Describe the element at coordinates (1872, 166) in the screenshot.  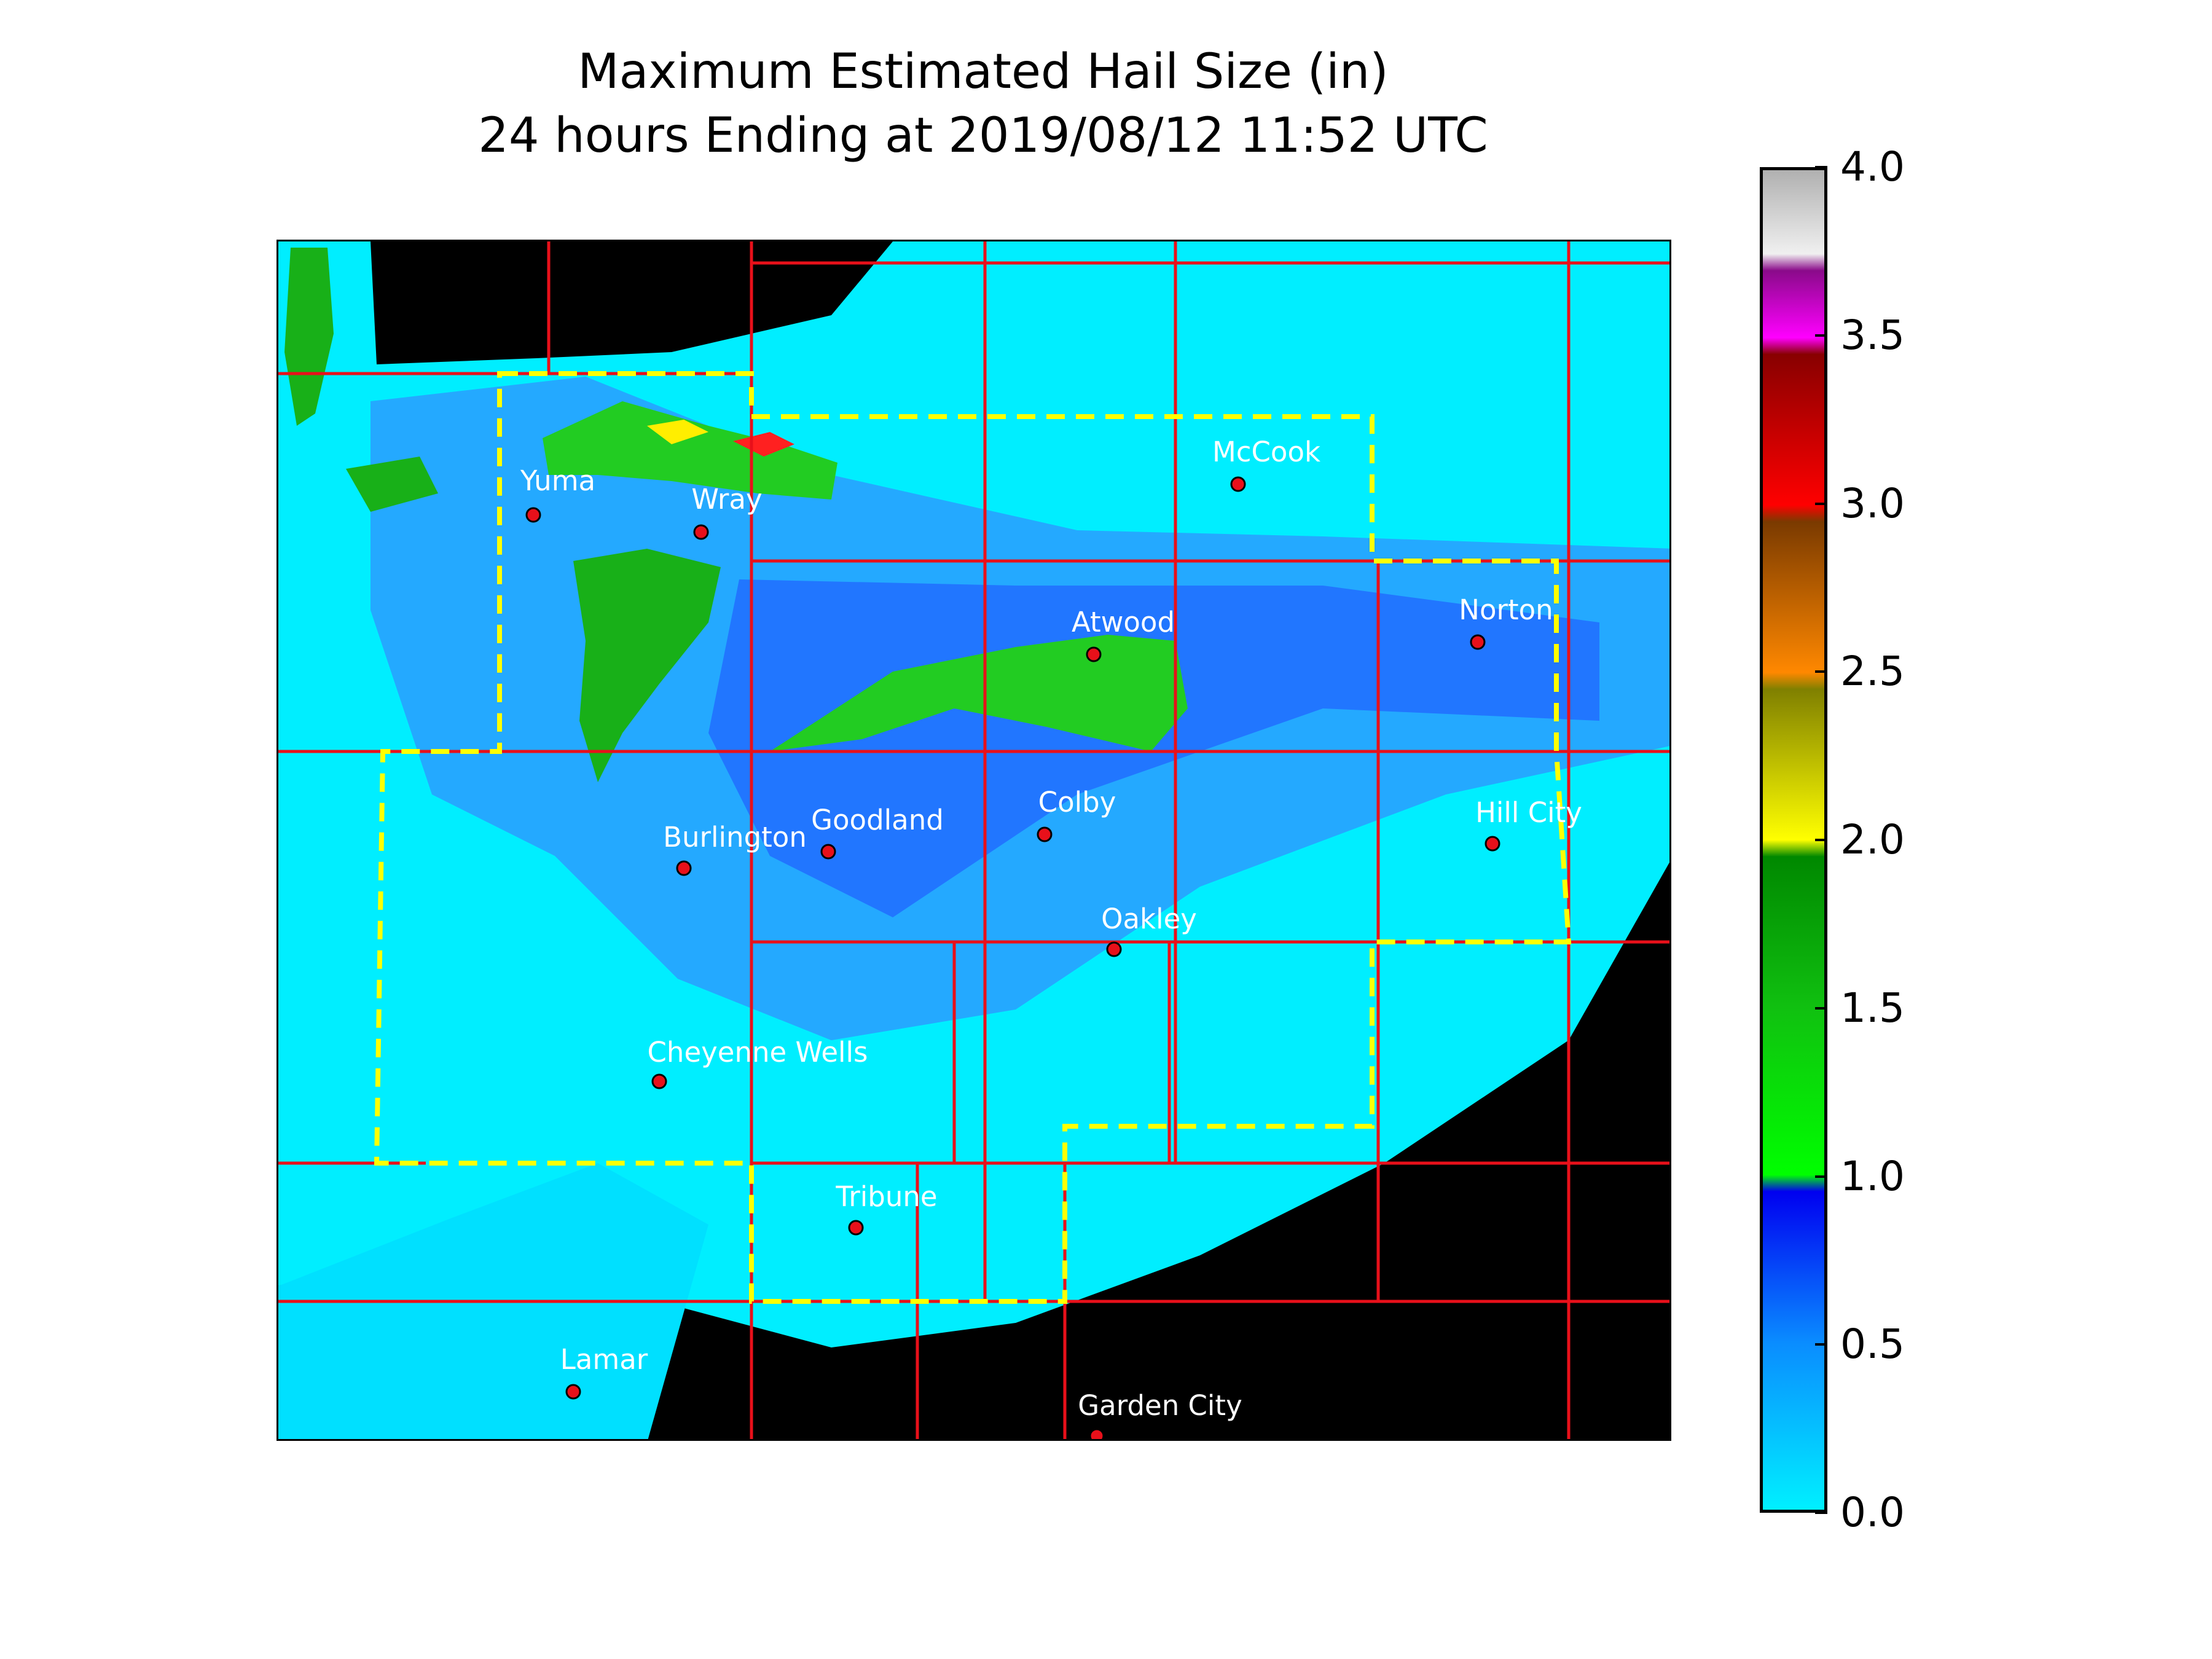
I see `colorbar-tick-label: 4.0` at that location.